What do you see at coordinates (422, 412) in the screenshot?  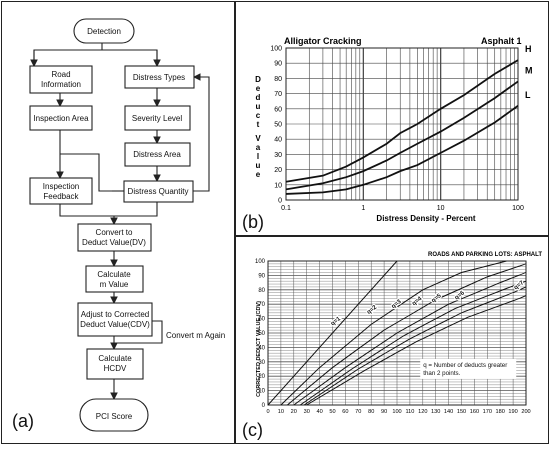 I see `x-tick-label: 120` at bounding box center [422, 412].